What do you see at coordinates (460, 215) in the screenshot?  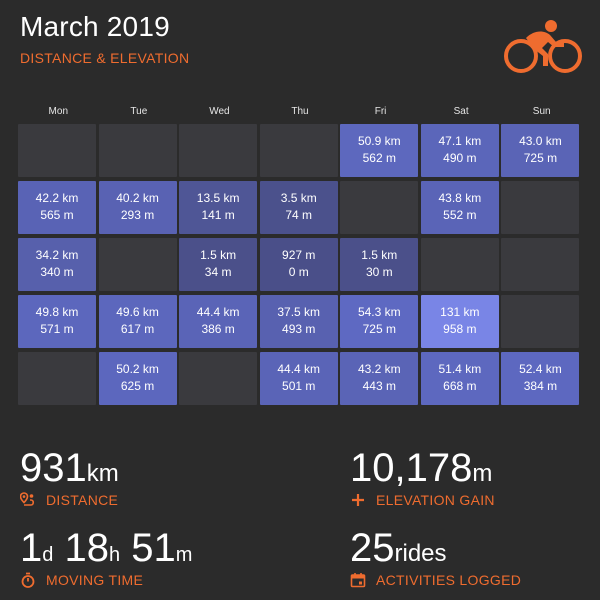 I see `cell-elevation: 552 m` at bounding box center [460, 215].